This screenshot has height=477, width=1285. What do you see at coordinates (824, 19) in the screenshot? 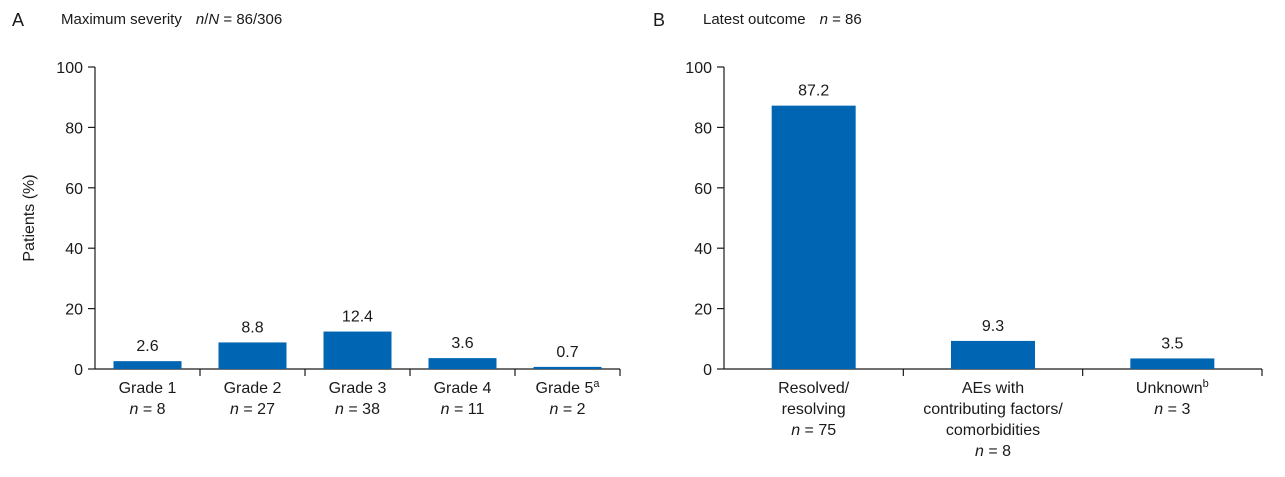
I see `panel-b-title-n: n` at bounding box center [824, 19].